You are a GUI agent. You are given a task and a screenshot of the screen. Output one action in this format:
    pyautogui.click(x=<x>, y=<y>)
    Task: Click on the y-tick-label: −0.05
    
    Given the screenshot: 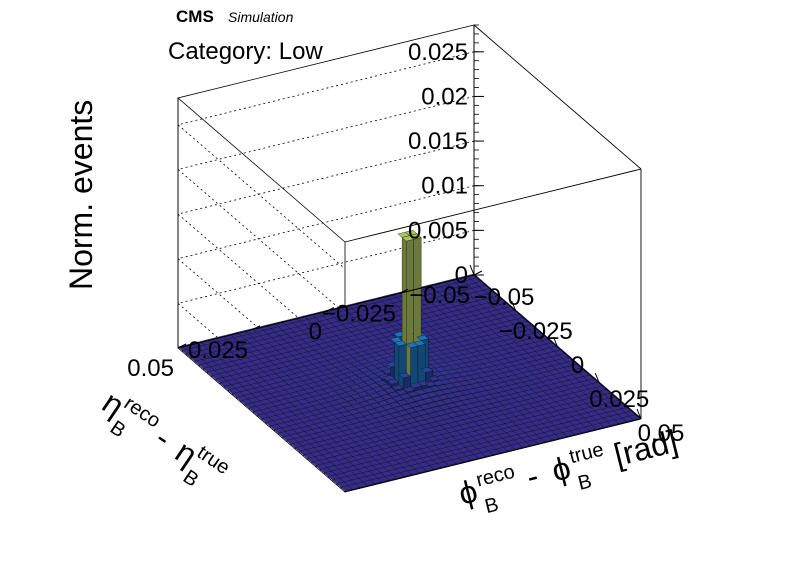 What is the action you would take?
    pyautogui.click(x=439, y=295)
    